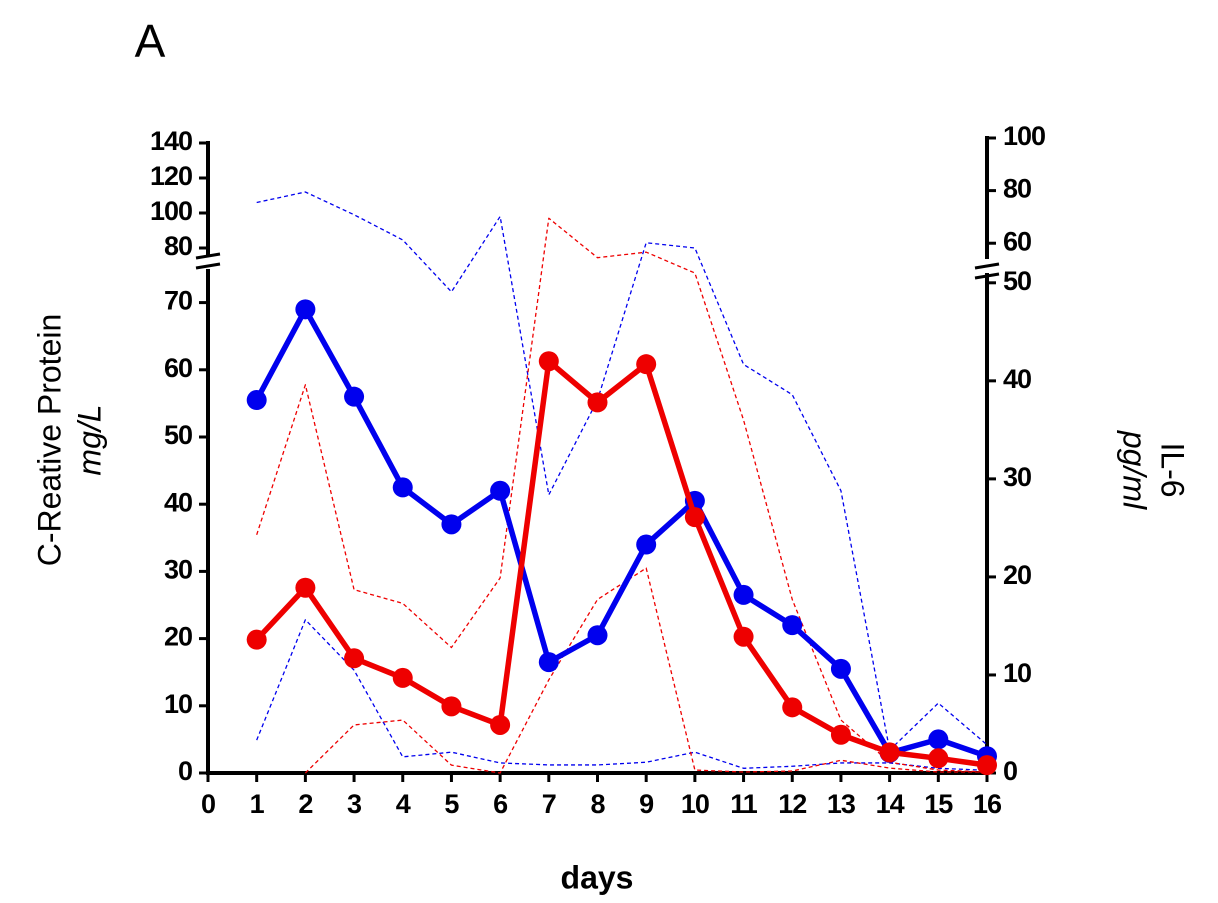 This screenshot has width=1218, height=903. What do you see at coordinates (178, 368) in the screenshot?
I see `y-tick-label: 60` at bounding box center [178, 368].